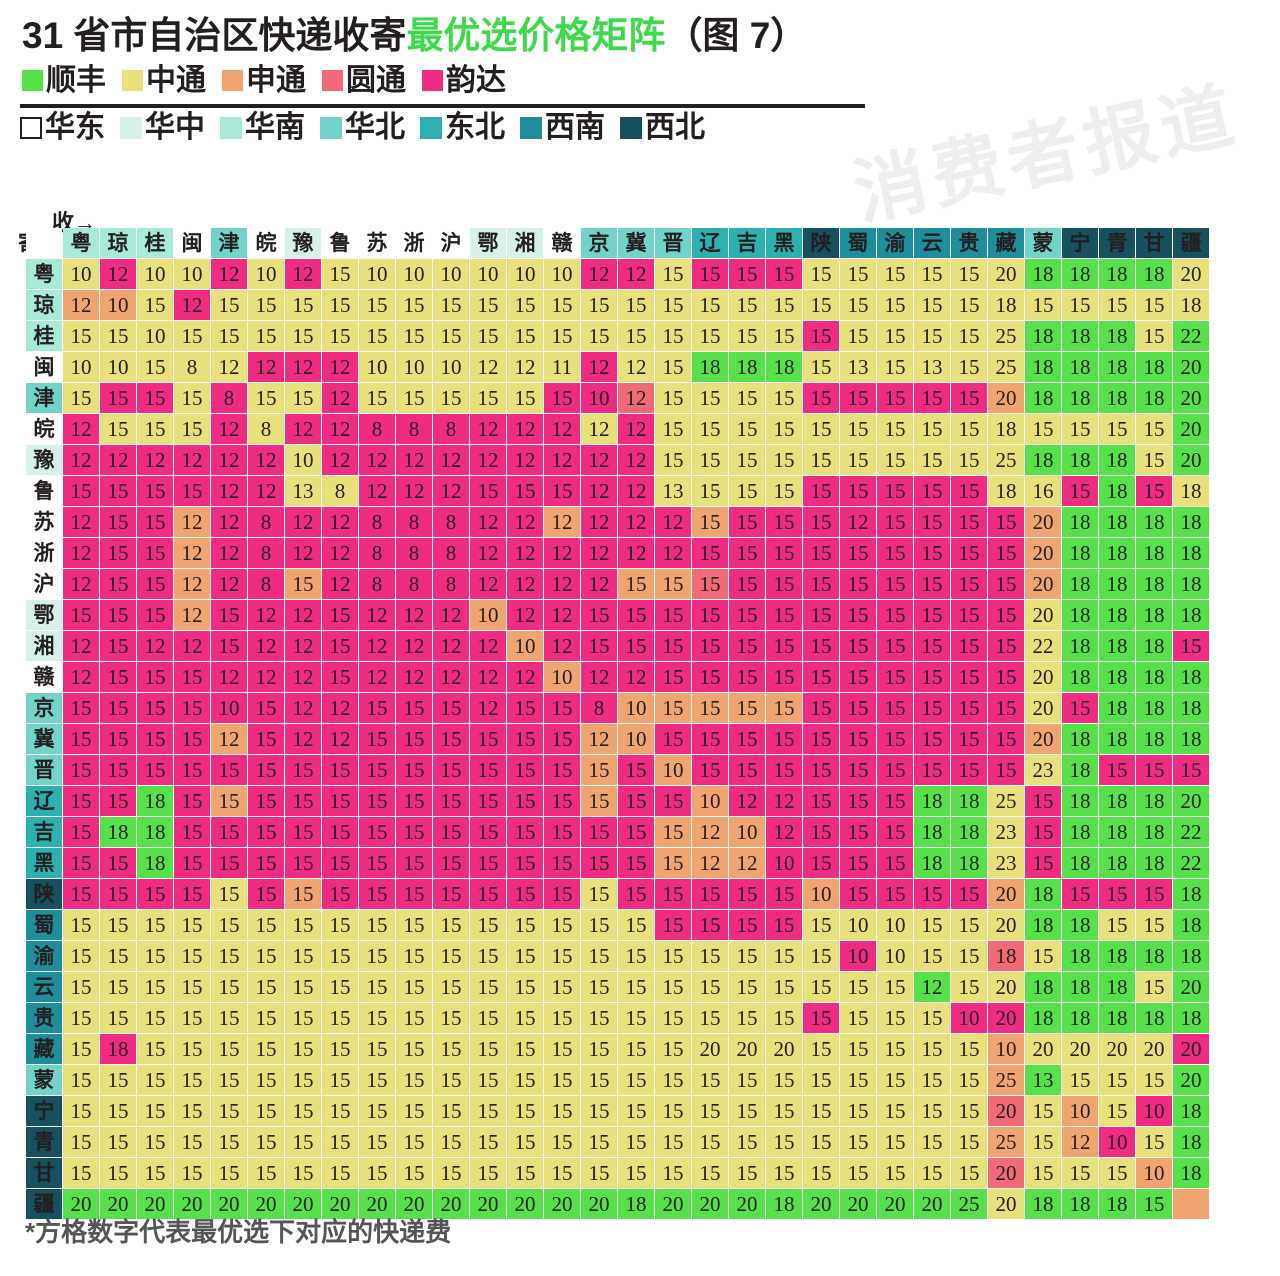  I want to click on column-header-鄂: 鄂, so click(488, 243).